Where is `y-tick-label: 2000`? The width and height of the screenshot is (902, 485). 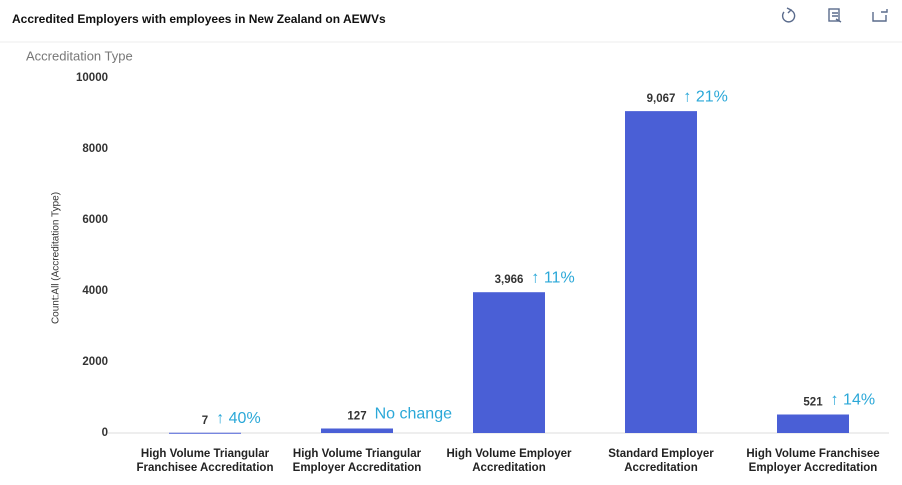
y-tick-label: 2000 is located at coordinates (95, 362).